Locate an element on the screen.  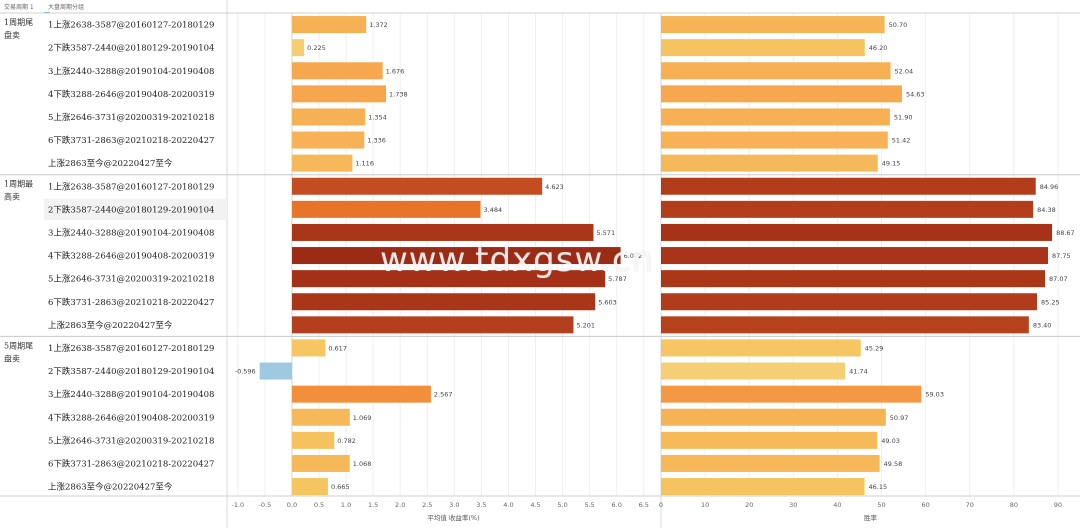
return-data-label: 0.665 is located at coordinates (340, 487).